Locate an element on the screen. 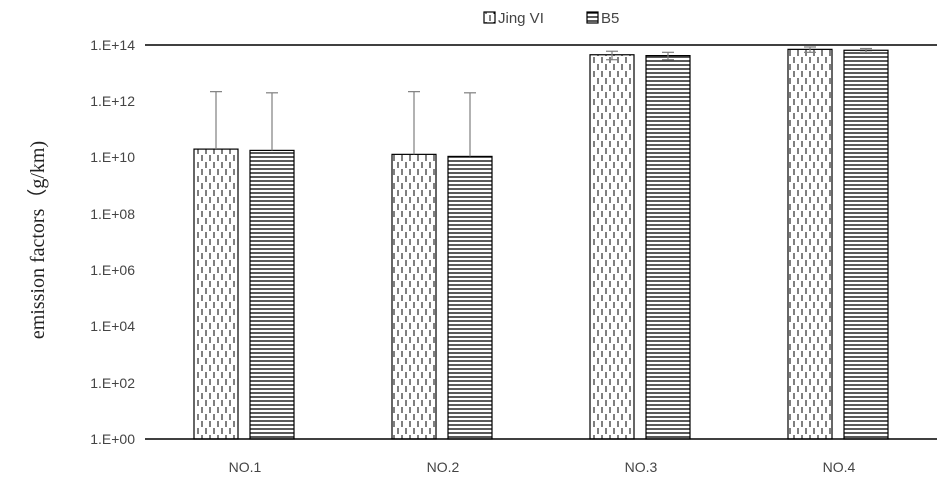  y-axis-title: emission factors（g/km) is located at coordinates (37, 240).